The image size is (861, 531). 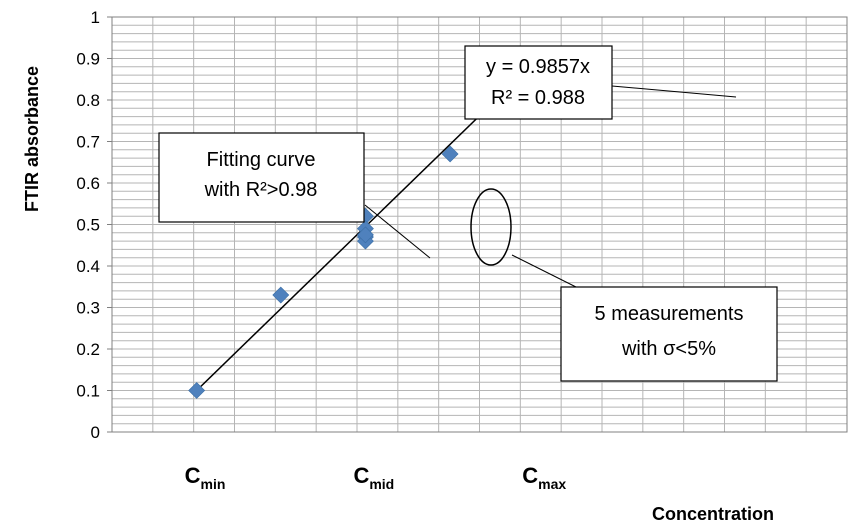 I want to click on y-tick-label: 0.5, so click(x=88, y=225).